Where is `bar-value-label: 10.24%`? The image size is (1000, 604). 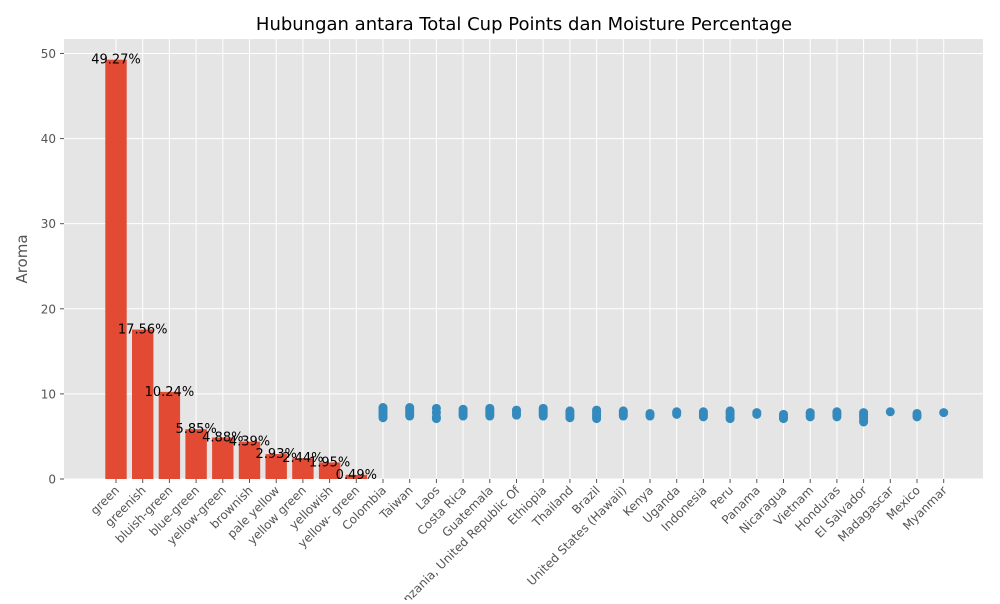
bar-value-label: 10.24% is located at coordinates (170, 392).